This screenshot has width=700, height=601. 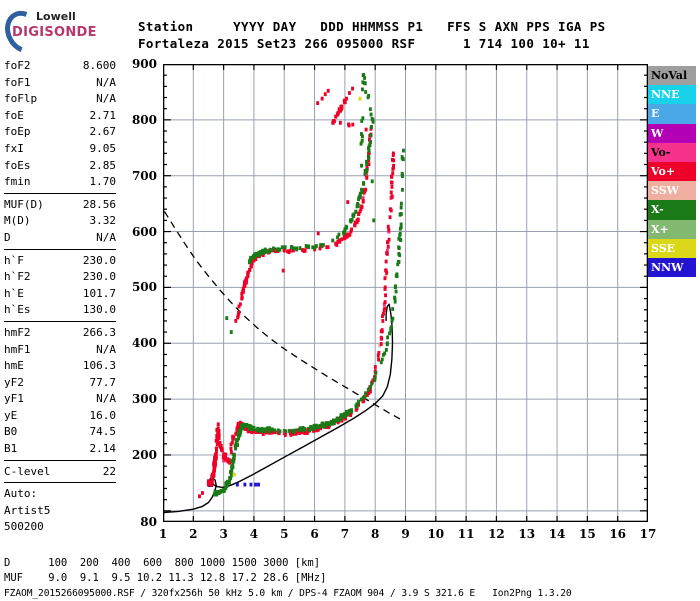 I want to click on param-key: MUF(D), so click(x=24, y=204).